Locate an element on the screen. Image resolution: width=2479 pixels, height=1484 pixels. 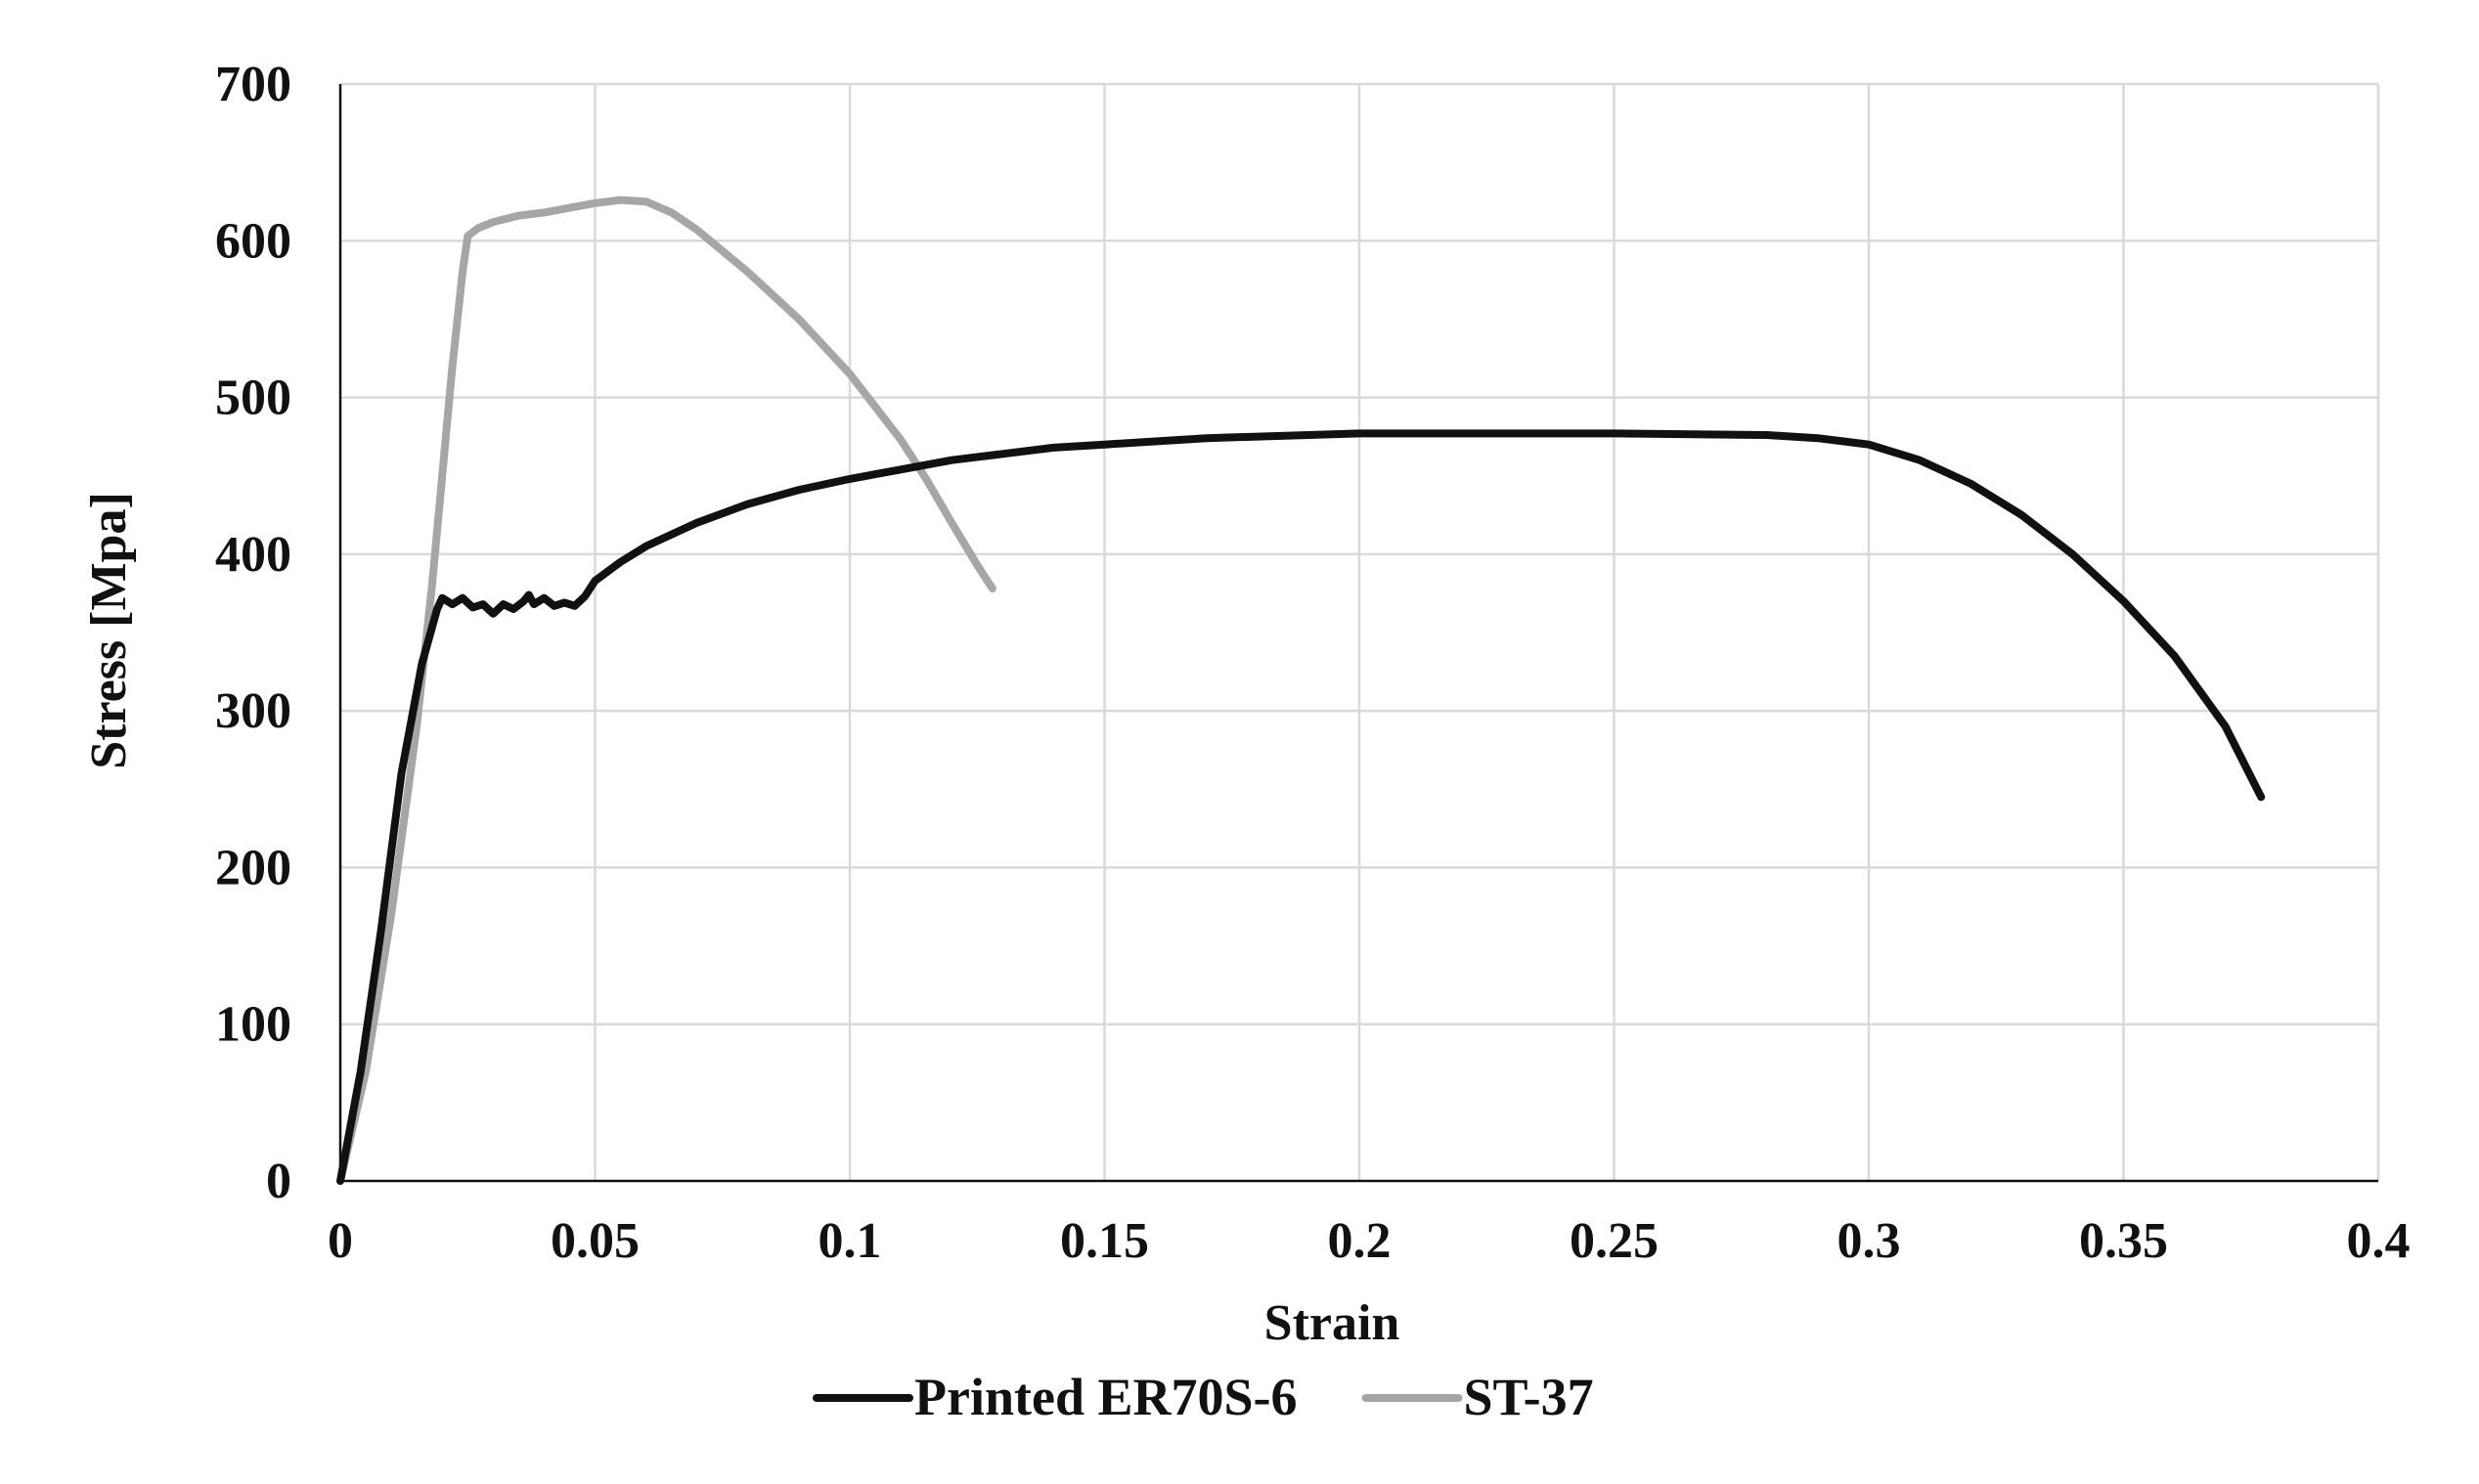
y-tick-label: 400 is located at coordinates (253, 555).